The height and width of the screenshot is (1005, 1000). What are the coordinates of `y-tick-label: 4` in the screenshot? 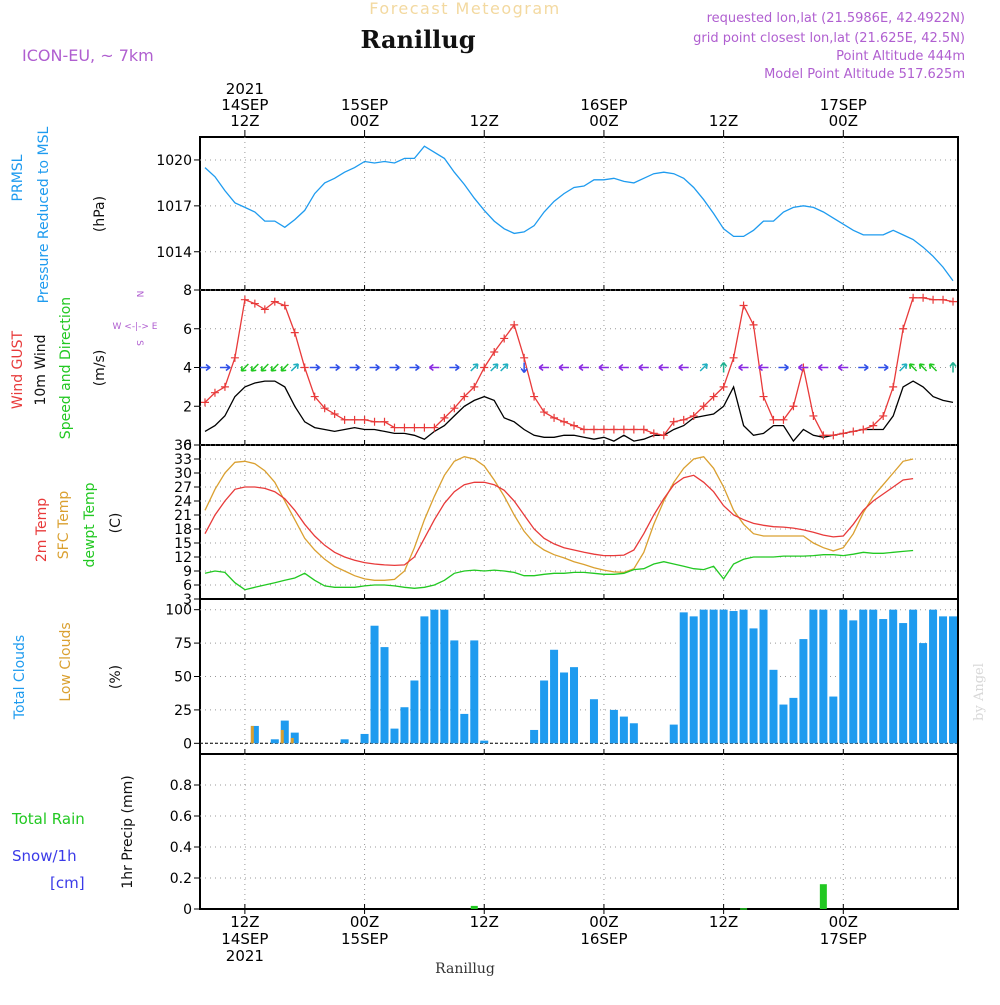 It's located at (187, 369).